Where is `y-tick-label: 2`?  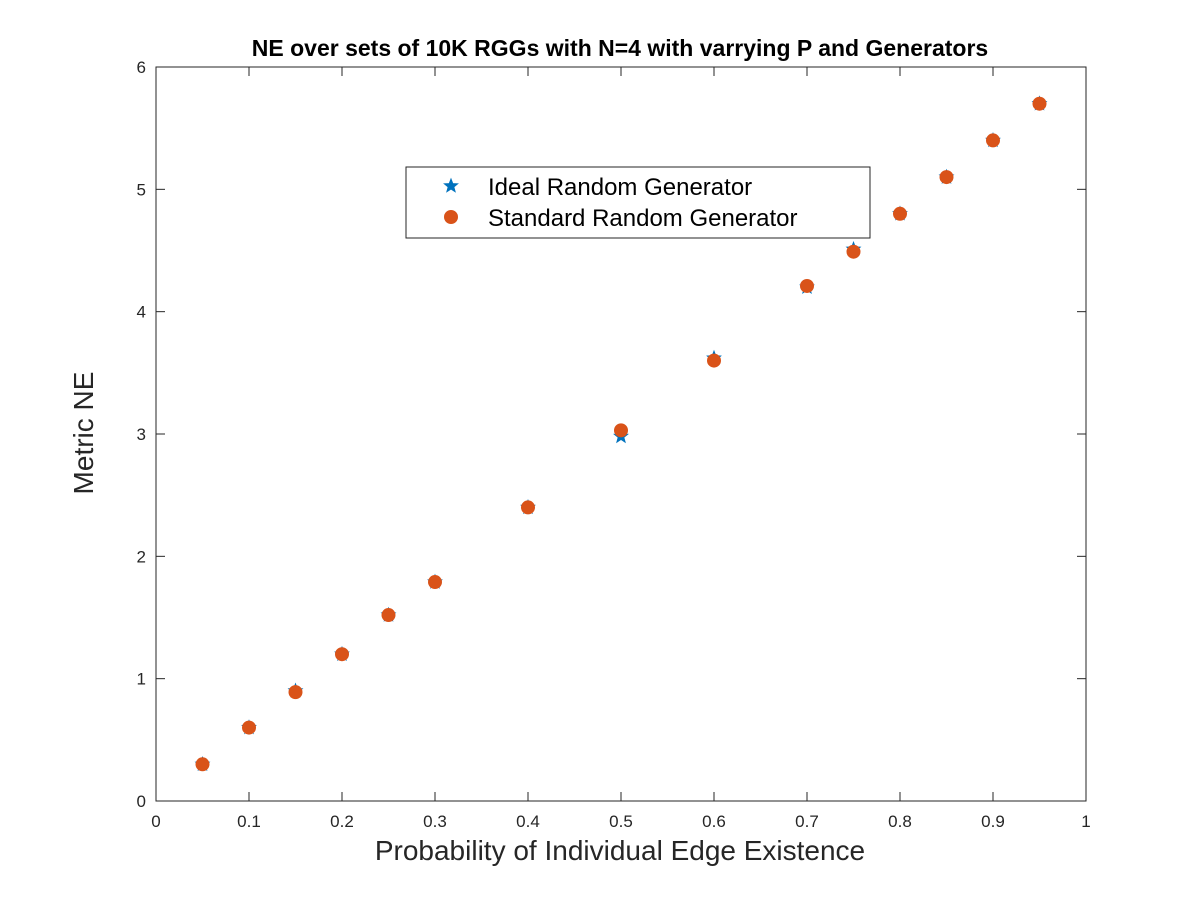 y-tick-label: 2 is located at coordinates (141, 556).